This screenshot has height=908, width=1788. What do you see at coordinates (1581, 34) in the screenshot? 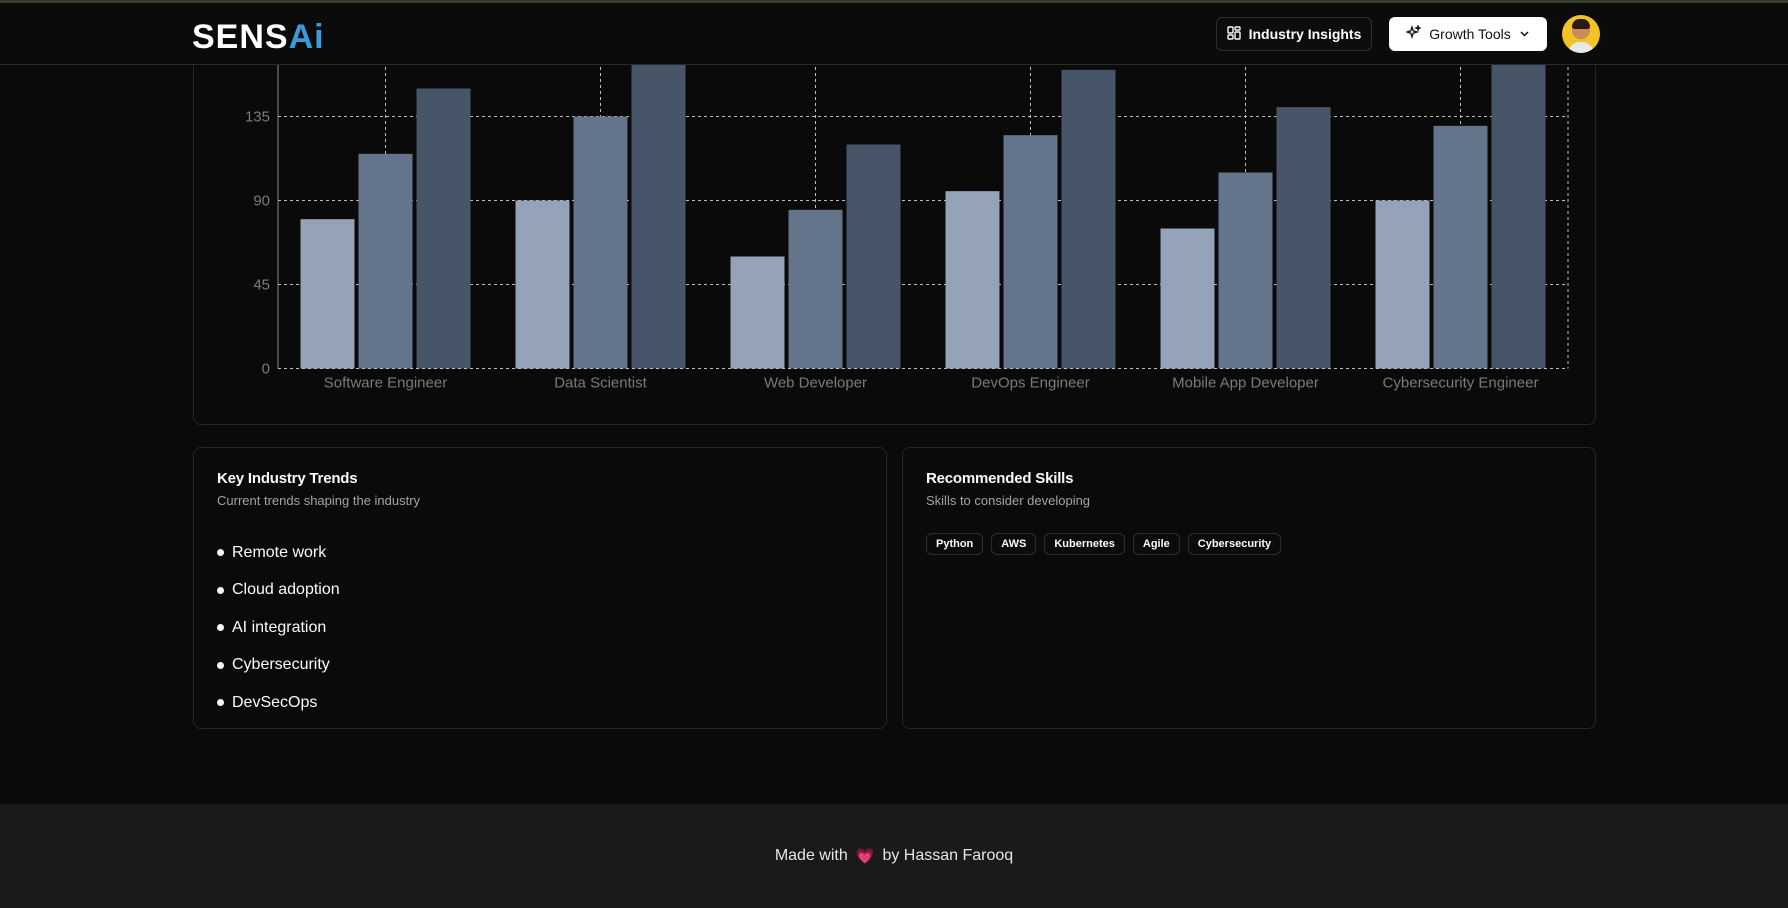
I see `user-avatar` at bounding box center [1581, 34].